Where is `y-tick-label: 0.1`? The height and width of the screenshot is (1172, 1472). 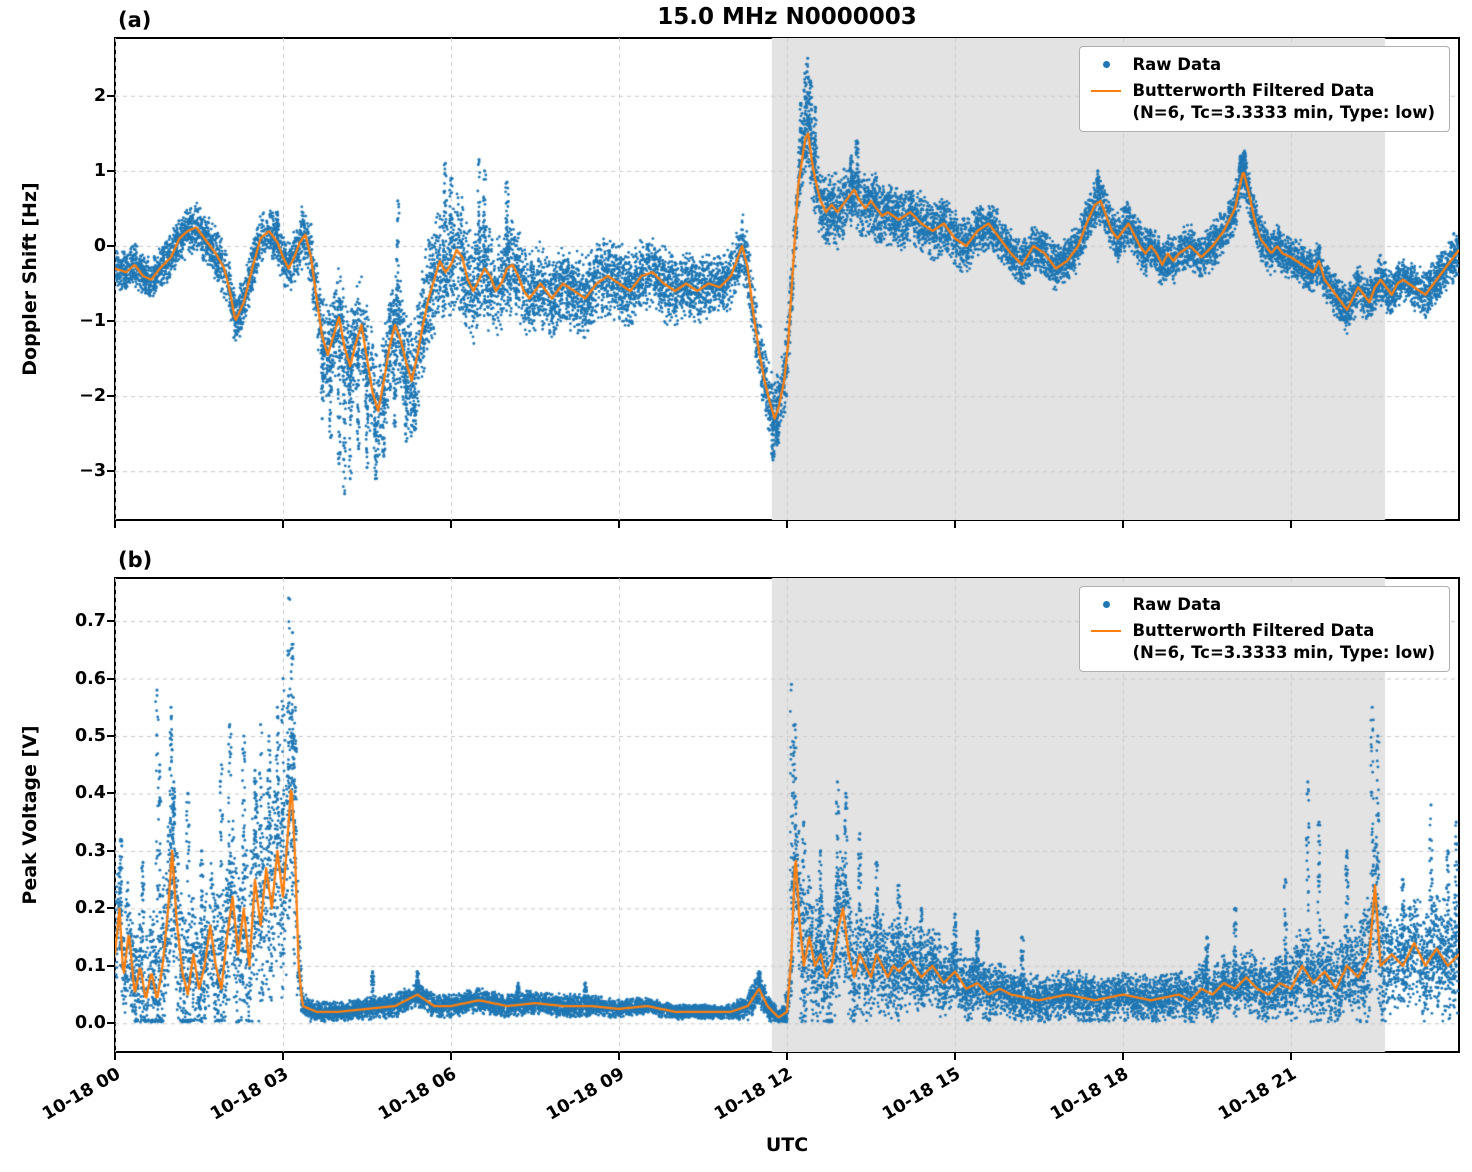
y-tick-label: 0.1 is located at coordinates (90, 965).